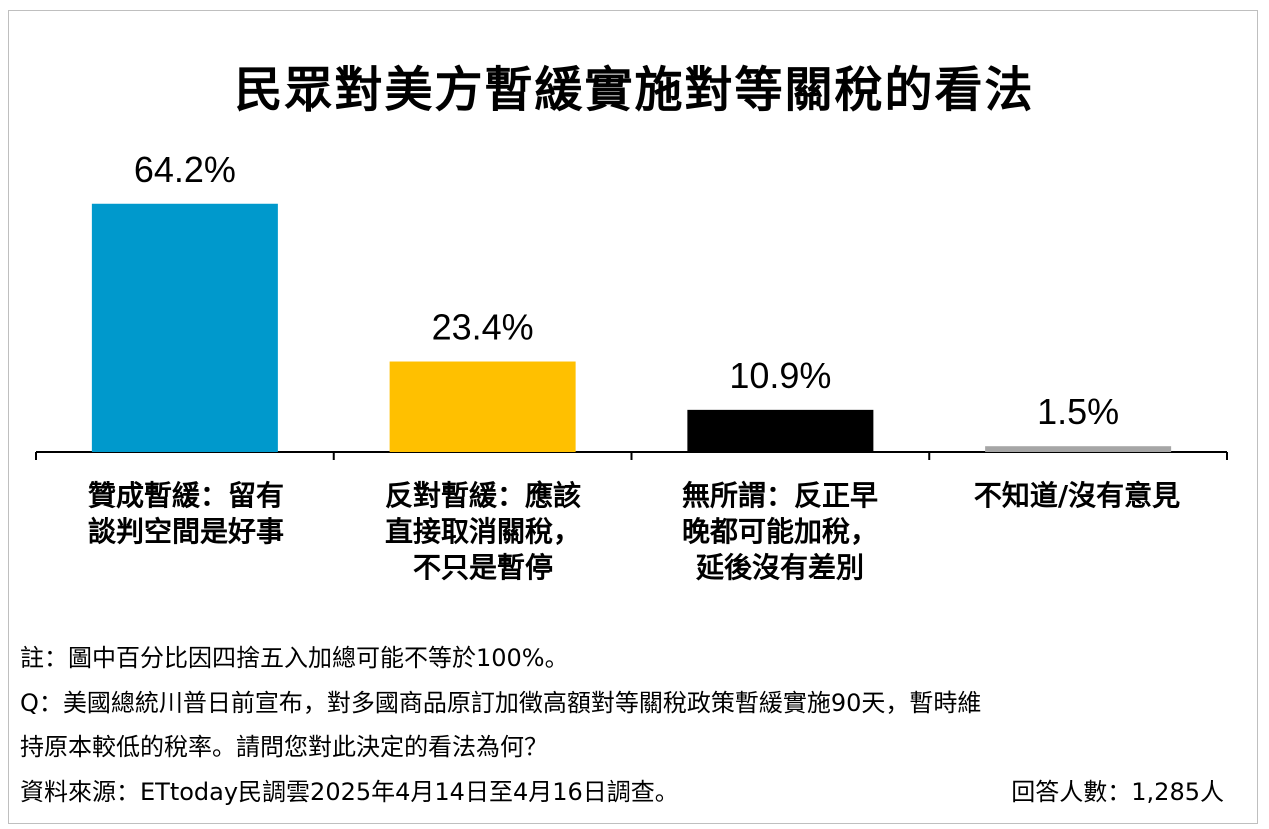  What do you see at coordinates (1117, 792) in the screenshot?
I see `respondent-count: 回答人數：1,285人` at bounding box center [1117, 792].